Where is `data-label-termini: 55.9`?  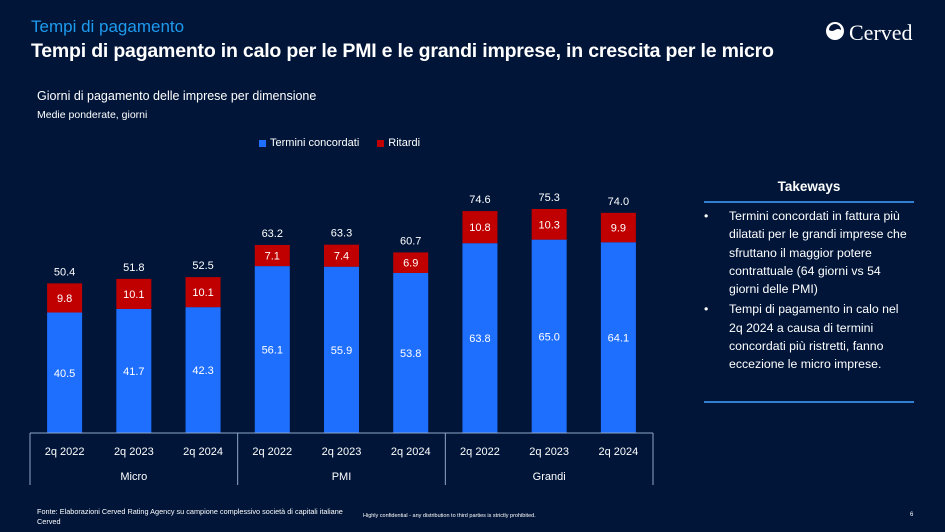 data-label-termini: 55.9 is located at coordinates (341, 351).